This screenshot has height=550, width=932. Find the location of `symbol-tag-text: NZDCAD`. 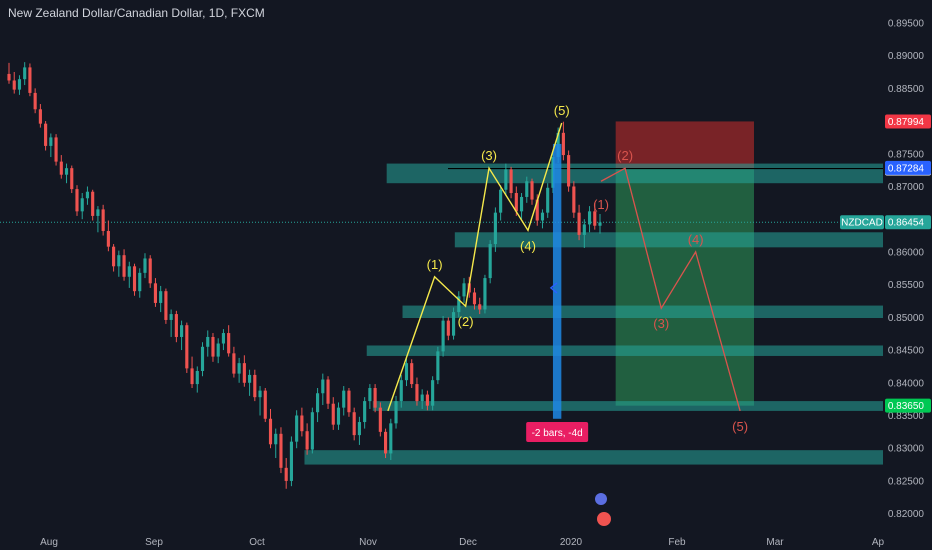

symbol-tag-text: NZDCAD is located at coordinates (862, 223).